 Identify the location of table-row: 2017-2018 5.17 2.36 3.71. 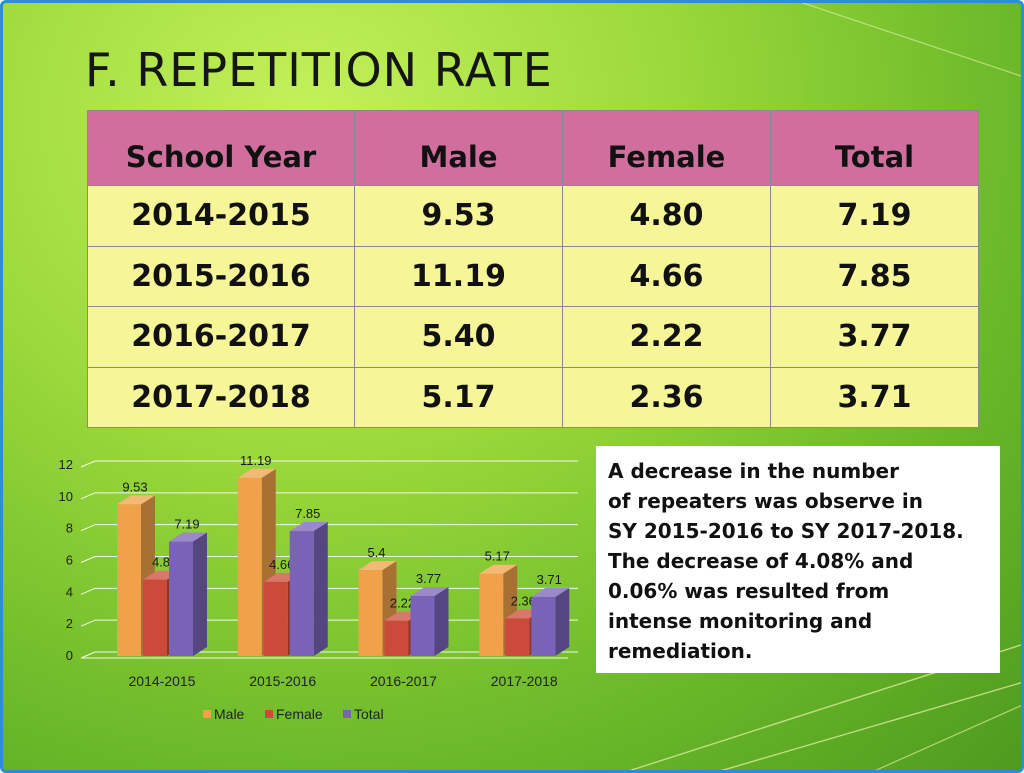
(533, 397).